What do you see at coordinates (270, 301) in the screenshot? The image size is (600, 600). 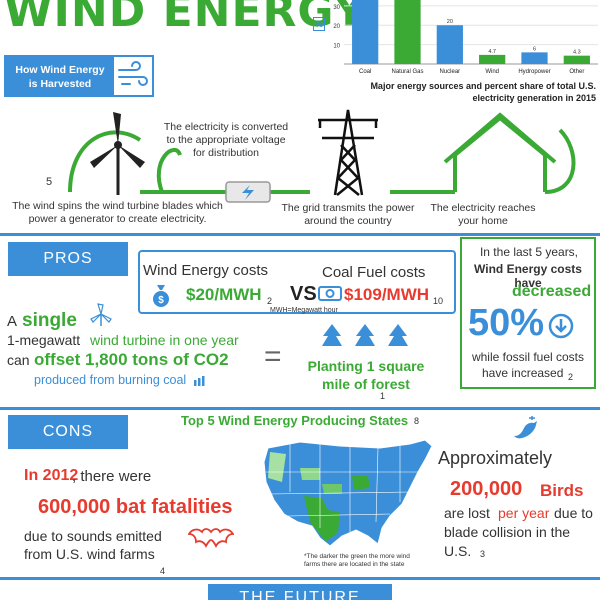 I see `wind-cost-ref: 2` at bounding box center [270, 301].